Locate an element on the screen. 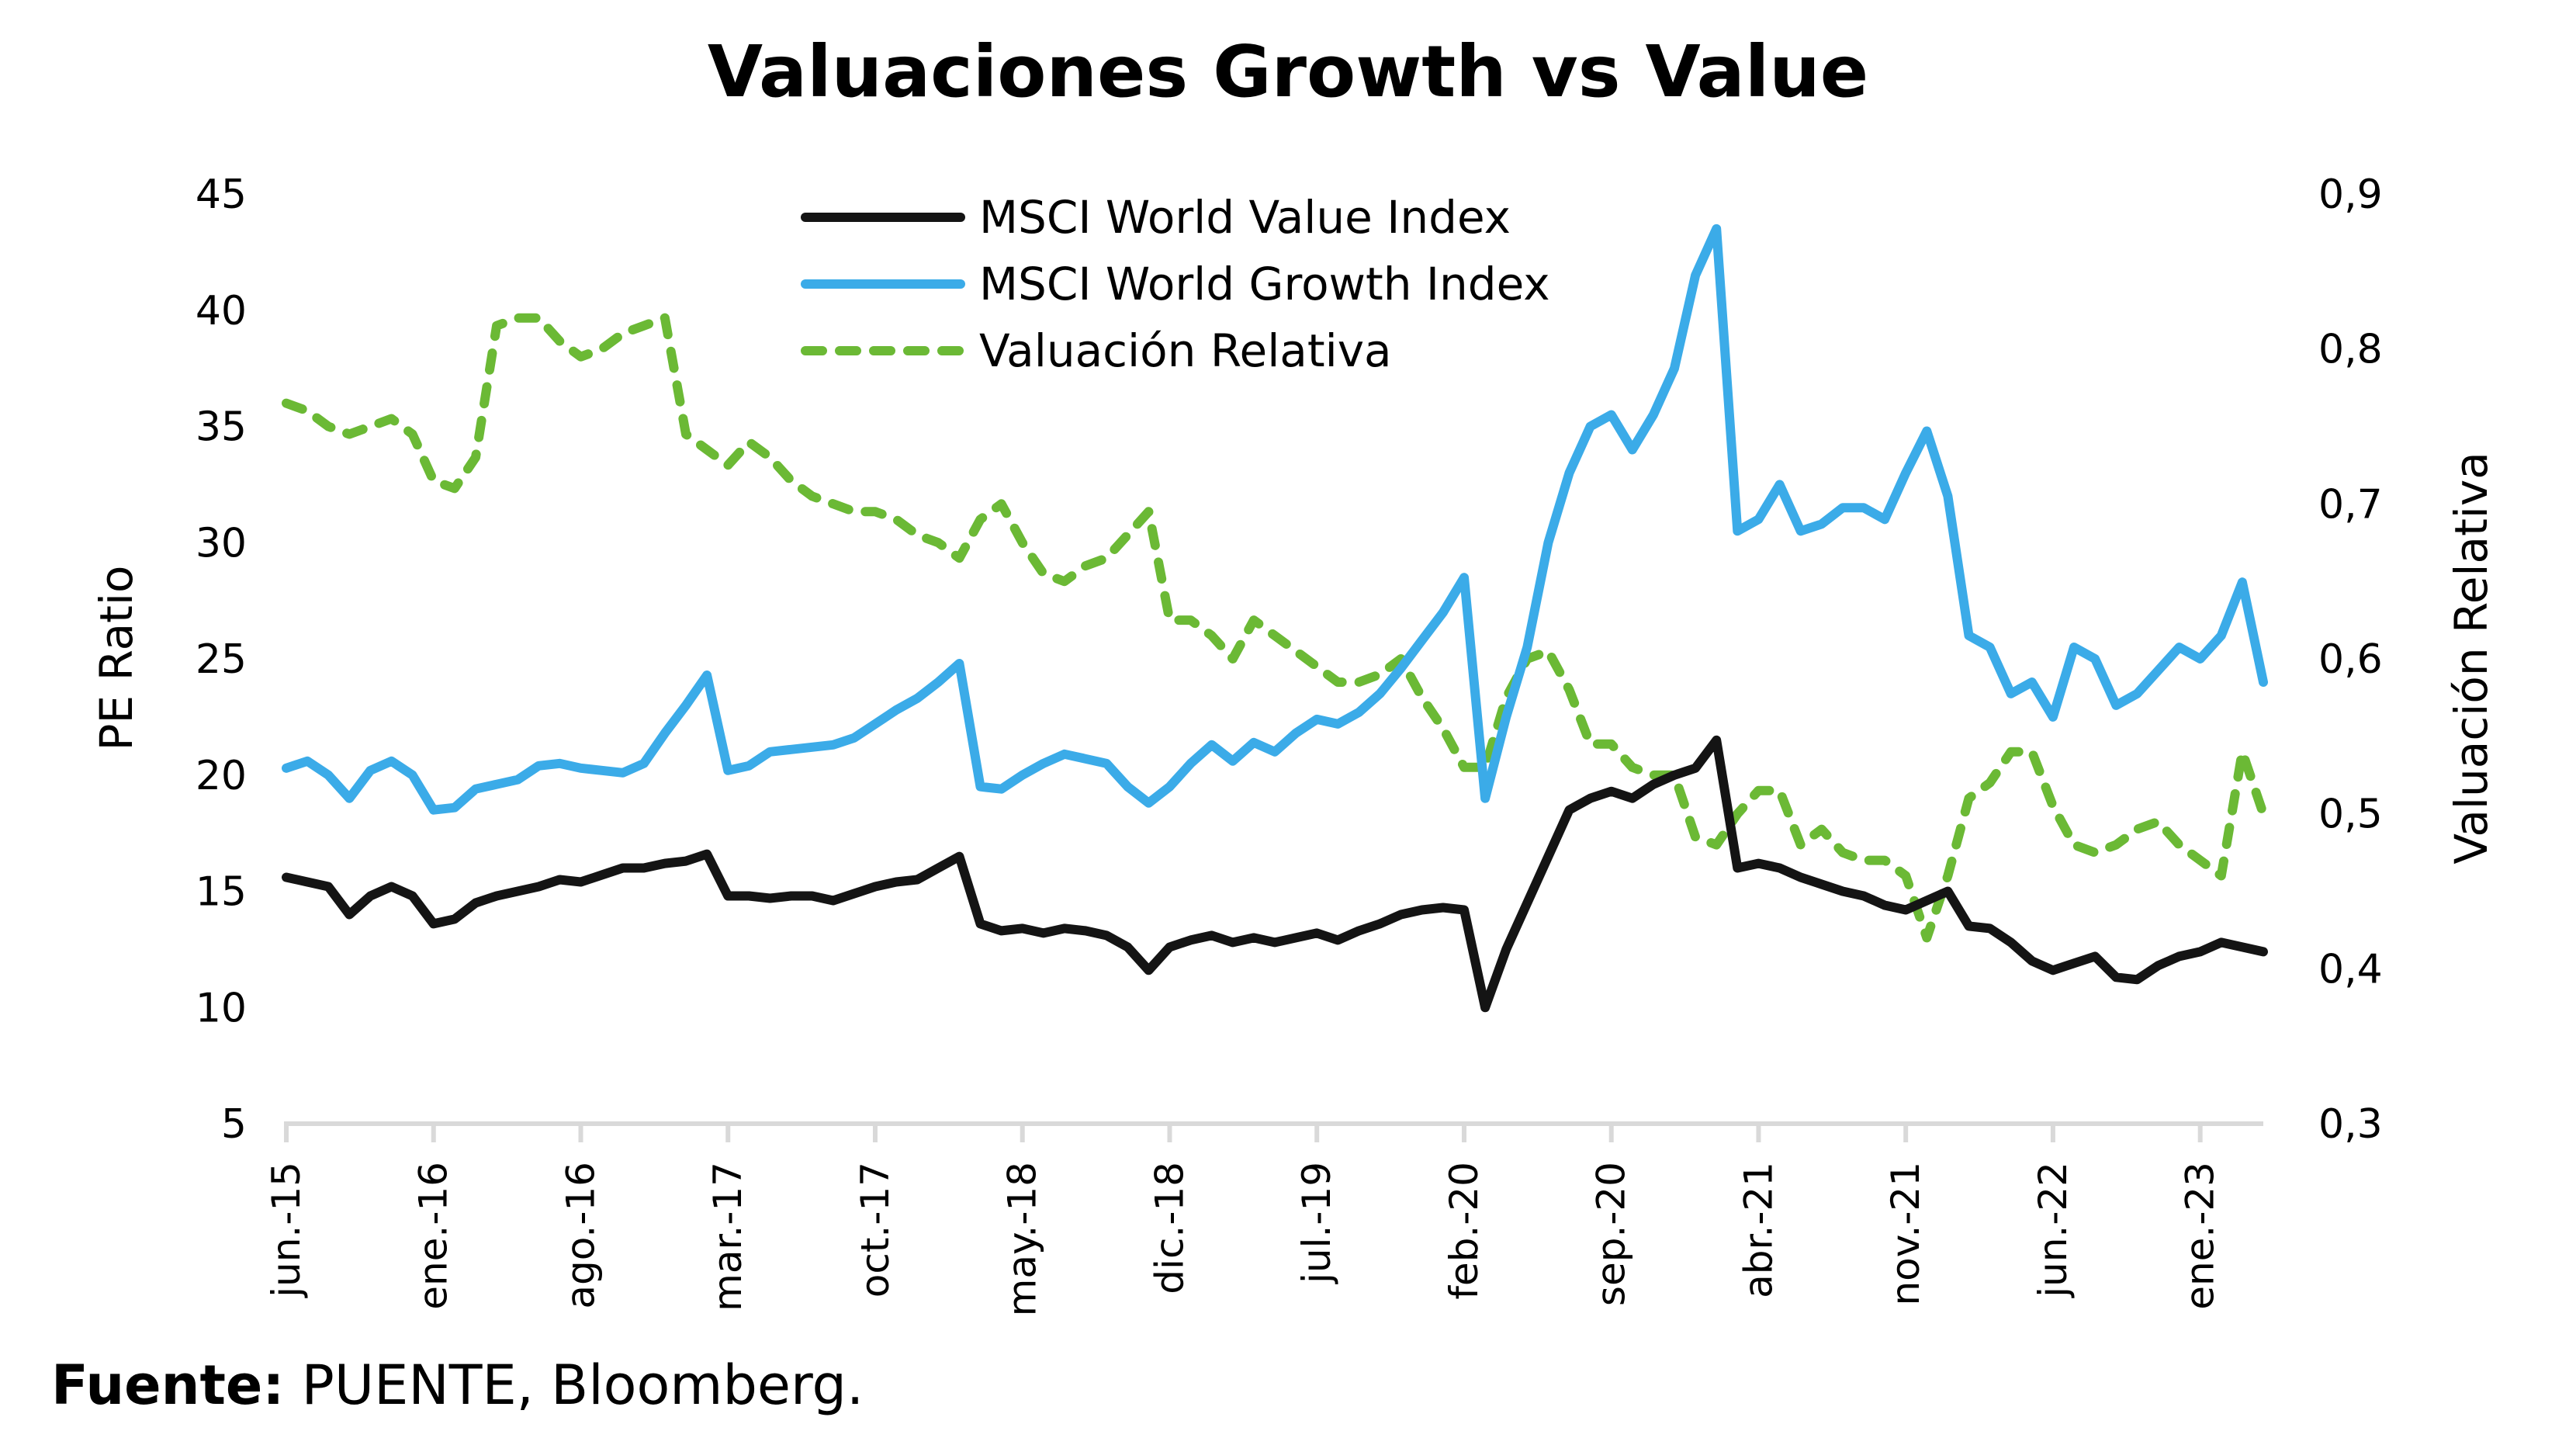 The image size is (2576, 1438). x-tick-label: oct.-17 is located at coordinates (875, 1230).